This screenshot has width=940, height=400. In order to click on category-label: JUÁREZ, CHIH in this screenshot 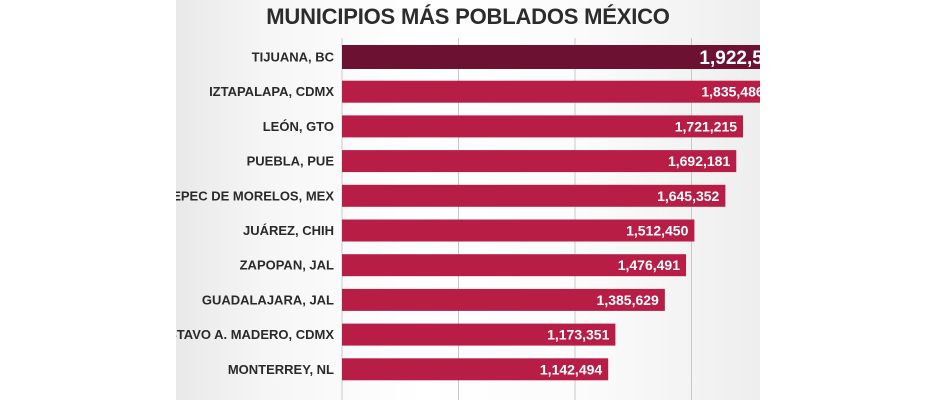, I will do `click(288, 230)`.